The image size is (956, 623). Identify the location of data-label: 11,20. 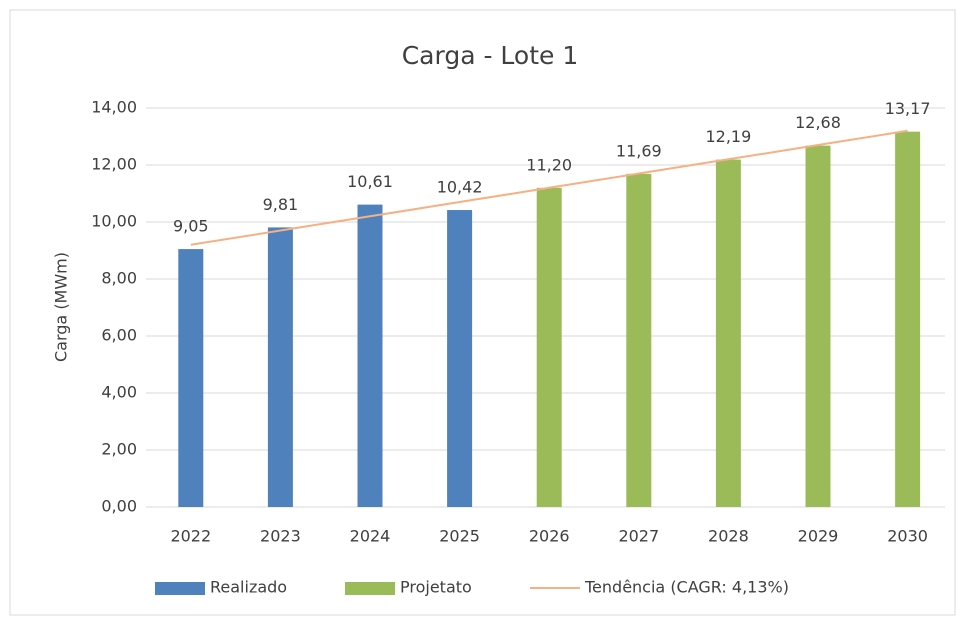
(549, 164).